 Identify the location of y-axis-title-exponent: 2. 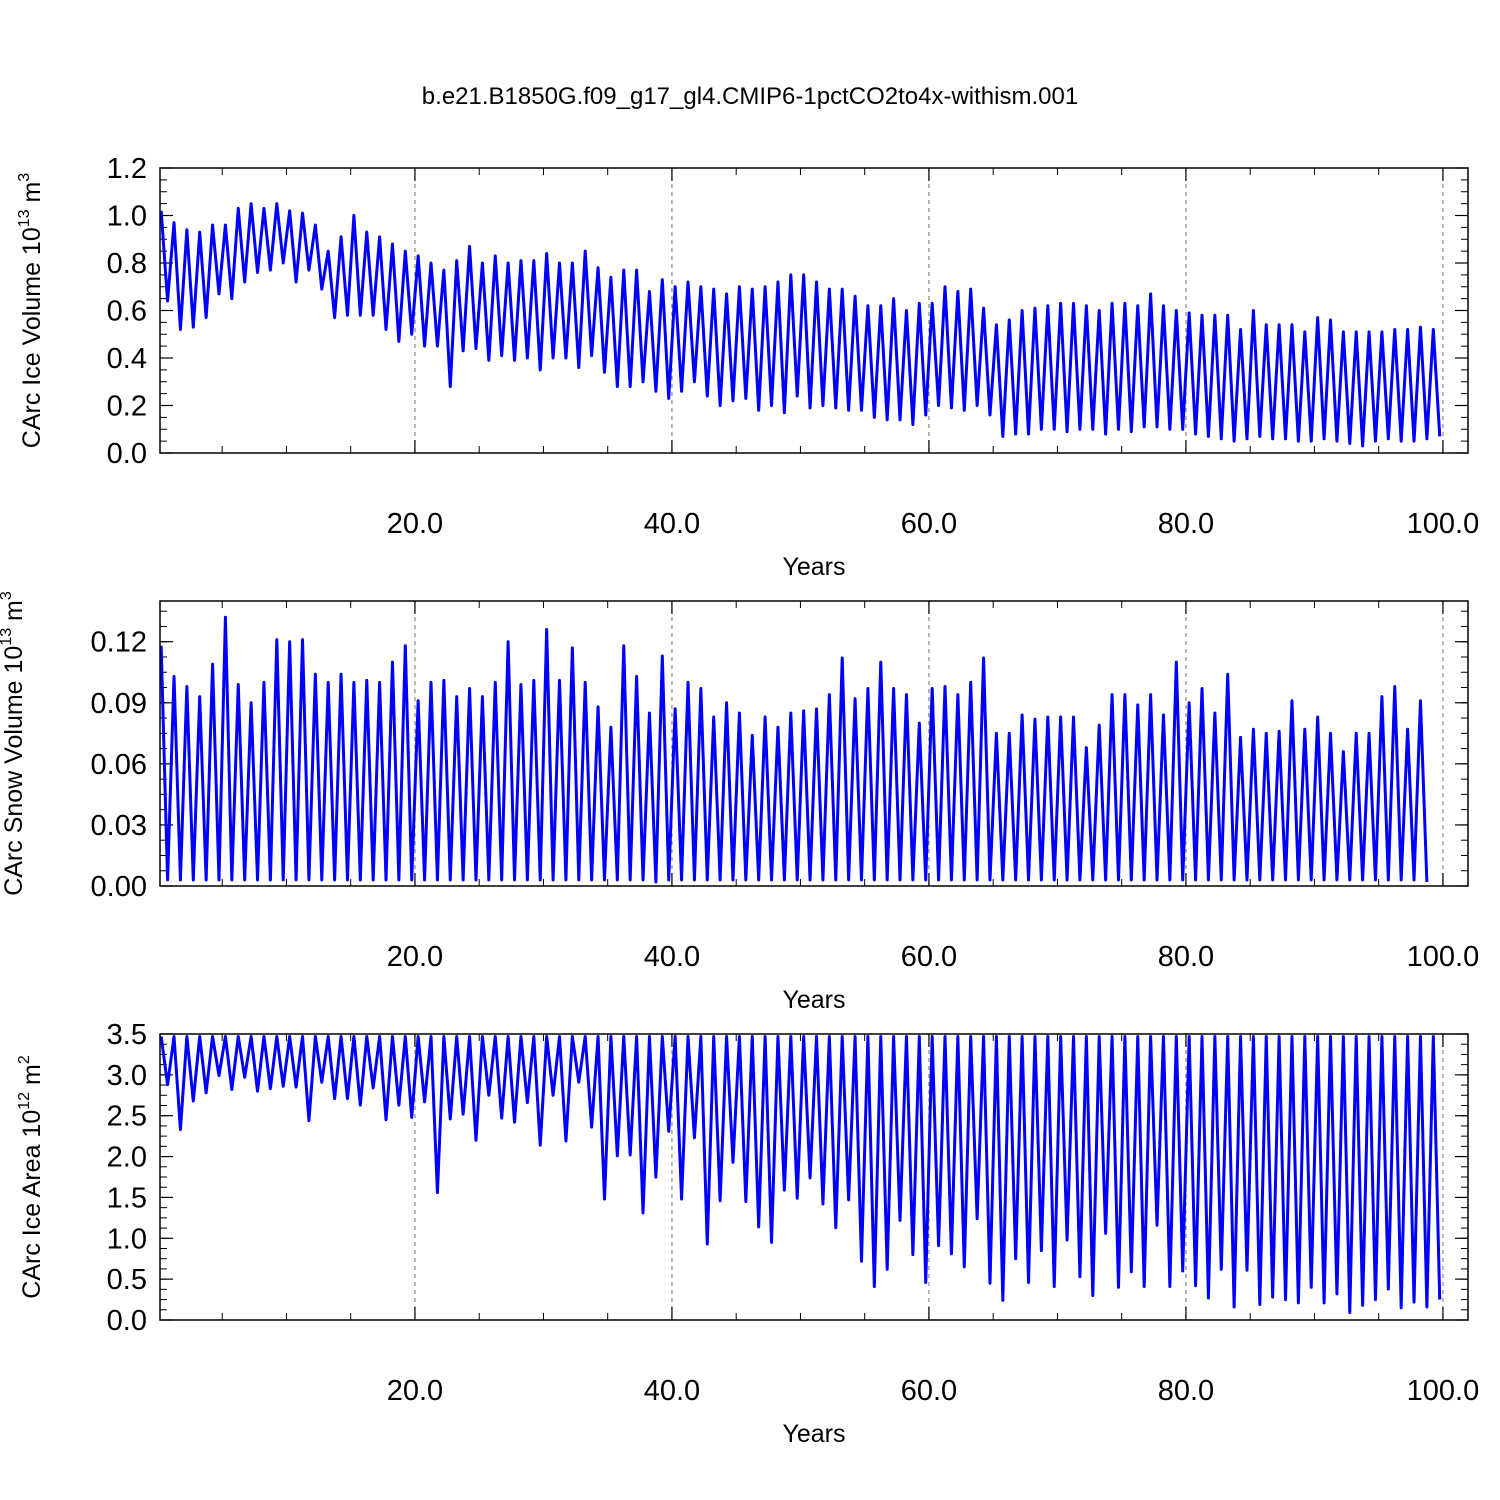
(24, 1059).